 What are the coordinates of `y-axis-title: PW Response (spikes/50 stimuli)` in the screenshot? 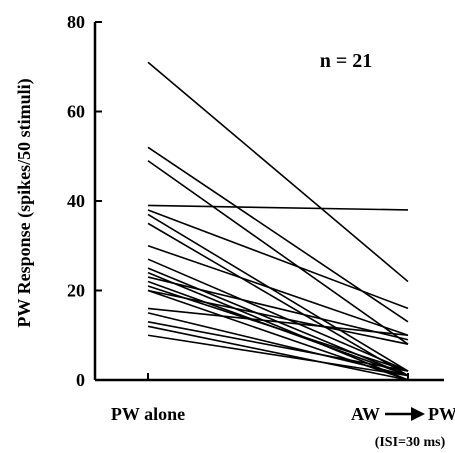 It's located at (24, 202).